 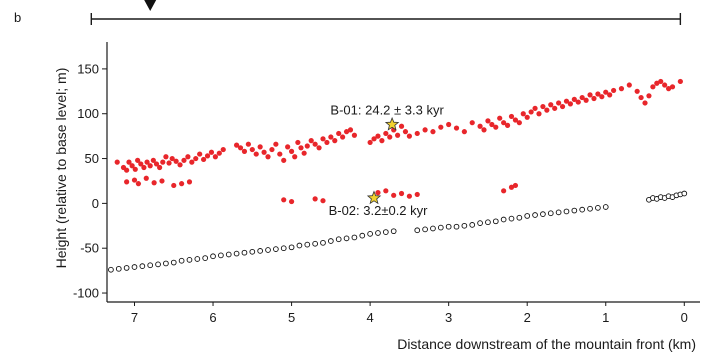 What do you see at coordinates (387, 109) in the screenshot?
I see `sample-label: B-01: 24.2 ± 3.3 kyr` at bounding box center [387, 109].